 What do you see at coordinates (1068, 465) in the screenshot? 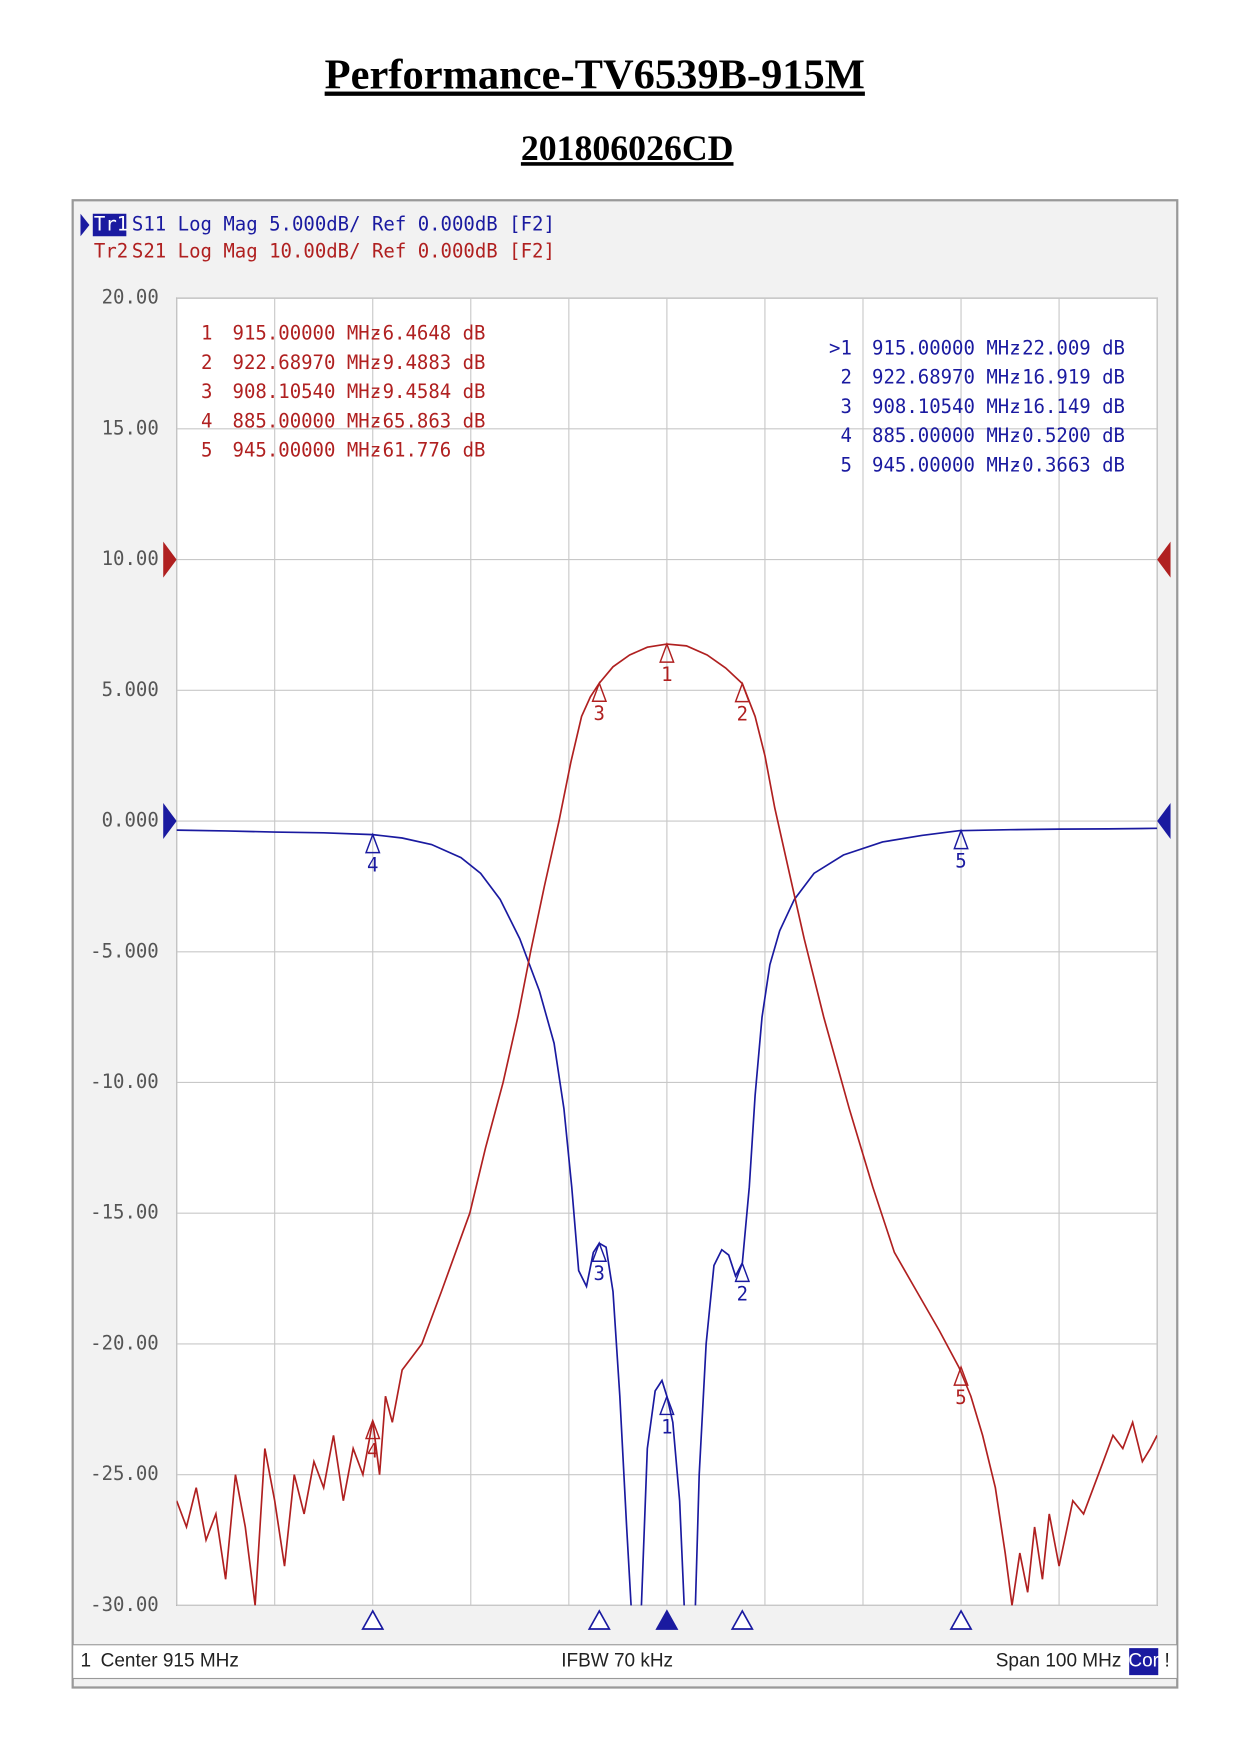
I see `readout-value: -0.3663 dB` at bounding box center [1068, 465].